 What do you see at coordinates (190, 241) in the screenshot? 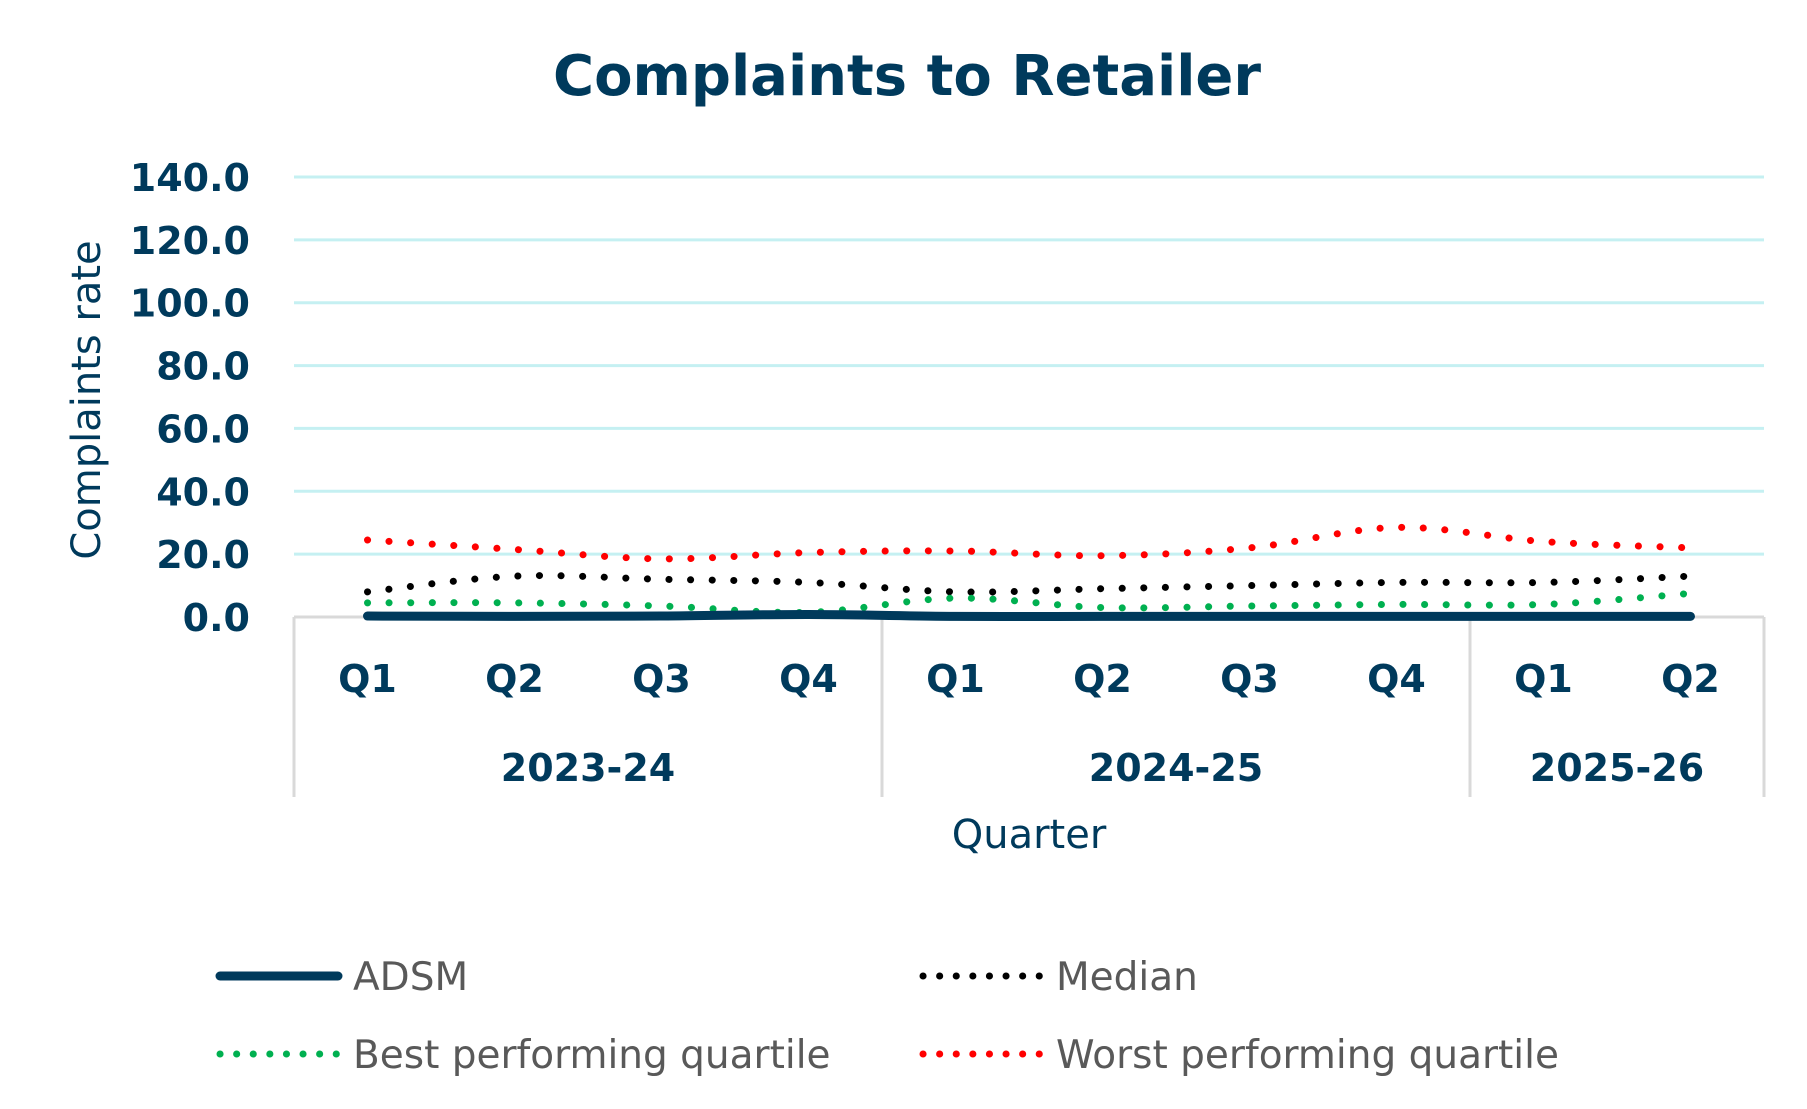
I see `y-tick-label: 120.0` at bounding box center [190, 241].